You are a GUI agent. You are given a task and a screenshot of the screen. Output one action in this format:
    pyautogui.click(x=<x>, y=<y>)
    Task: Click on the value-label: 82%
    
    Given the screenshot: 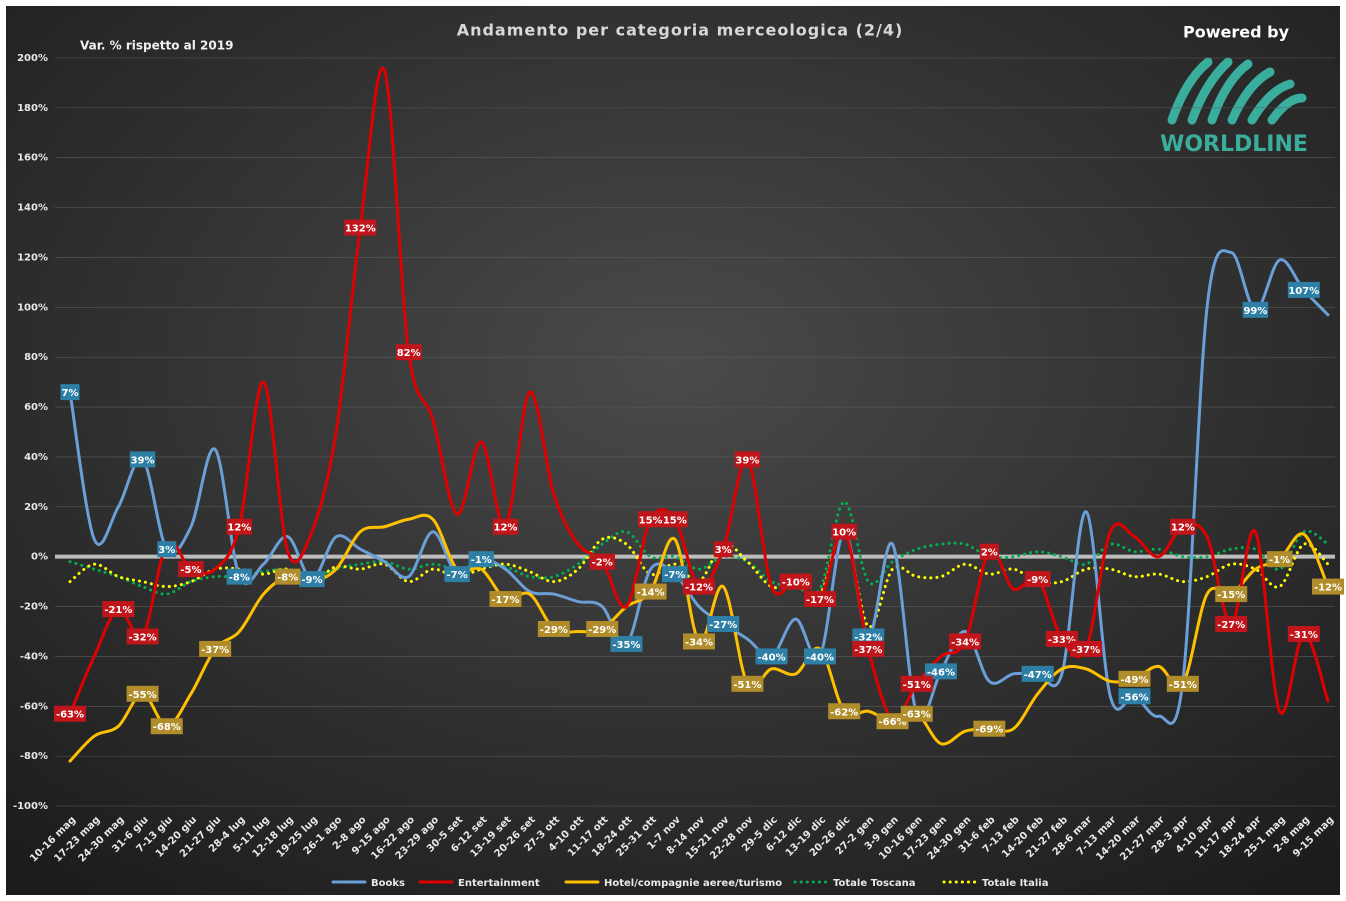 What is the action you would take?
    pyautogui.click(x=409, y=353)
    